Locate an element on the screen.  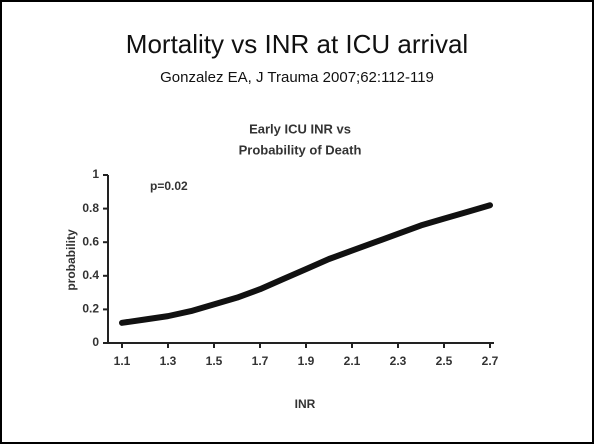
y-tick-label: 0.4 is located at coordinates (90, 275).